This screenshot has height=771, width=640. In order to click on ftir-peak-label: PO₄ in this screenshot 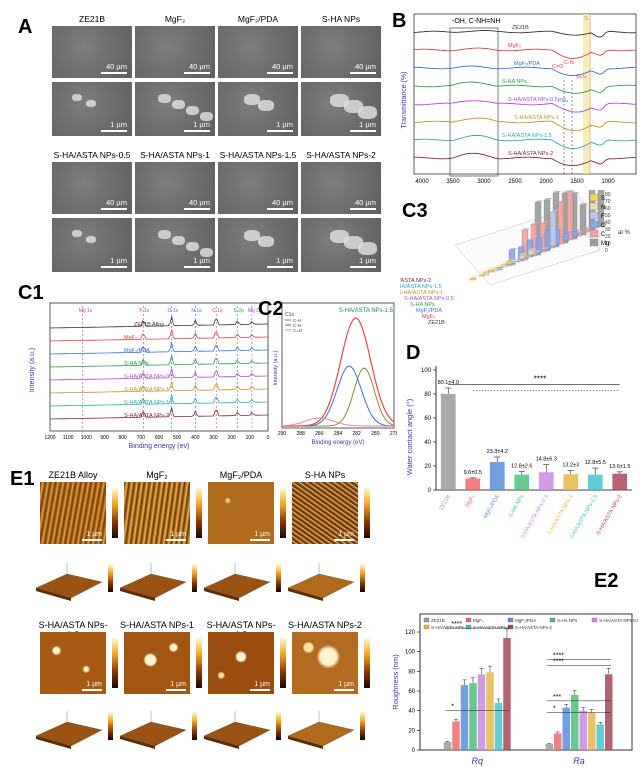, I will do `click(563, 101)`.